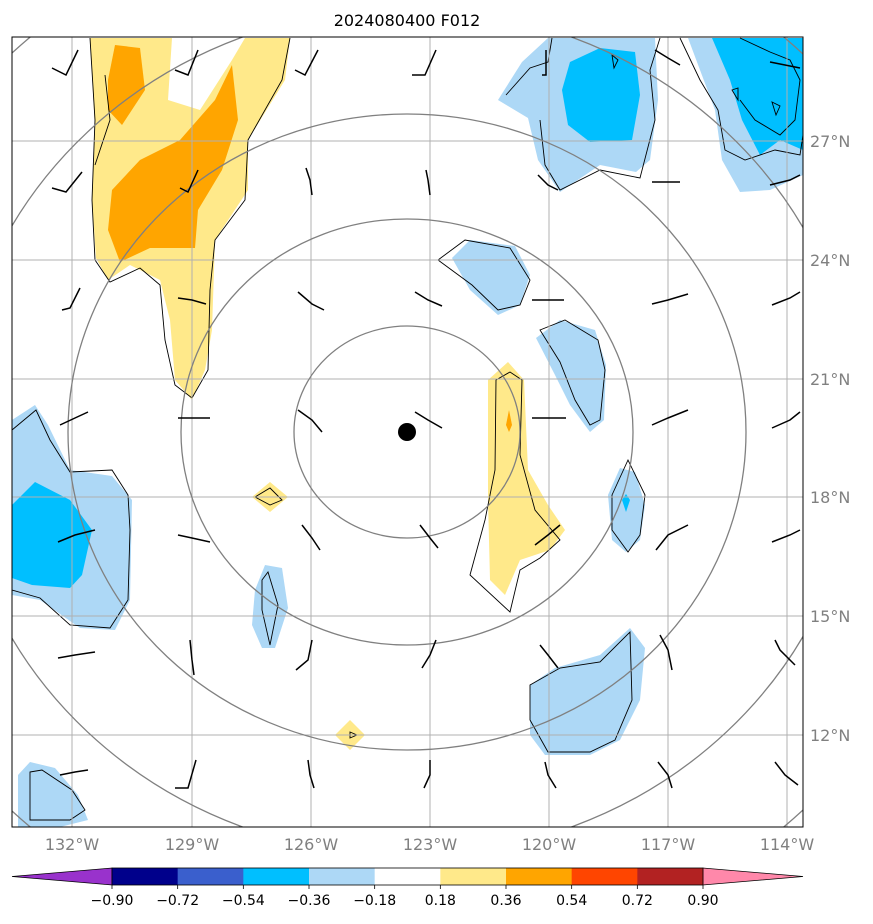 This screenshot has width=873, height=924. I want to click on colorbar-extend-min, so click(62, 876).